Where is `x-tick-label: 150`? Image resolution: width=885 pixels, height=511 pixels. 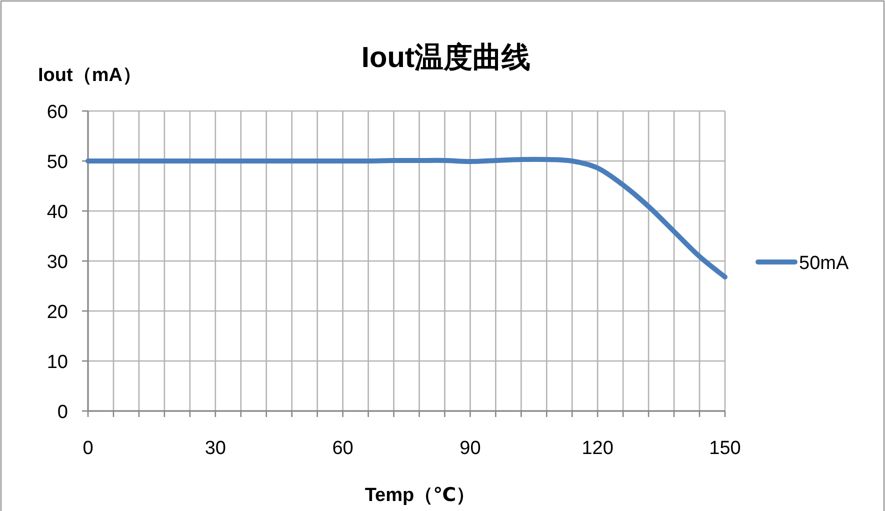 x-tick-label: 150 is located at coordinates (725, 448).